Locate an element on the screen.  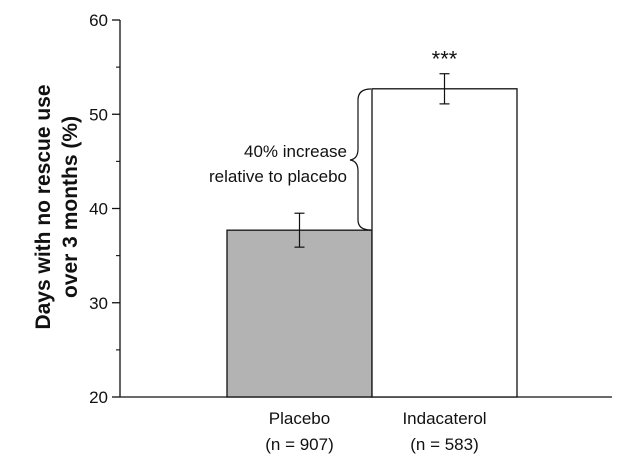
error-bars is located at coordinates (372, 160).